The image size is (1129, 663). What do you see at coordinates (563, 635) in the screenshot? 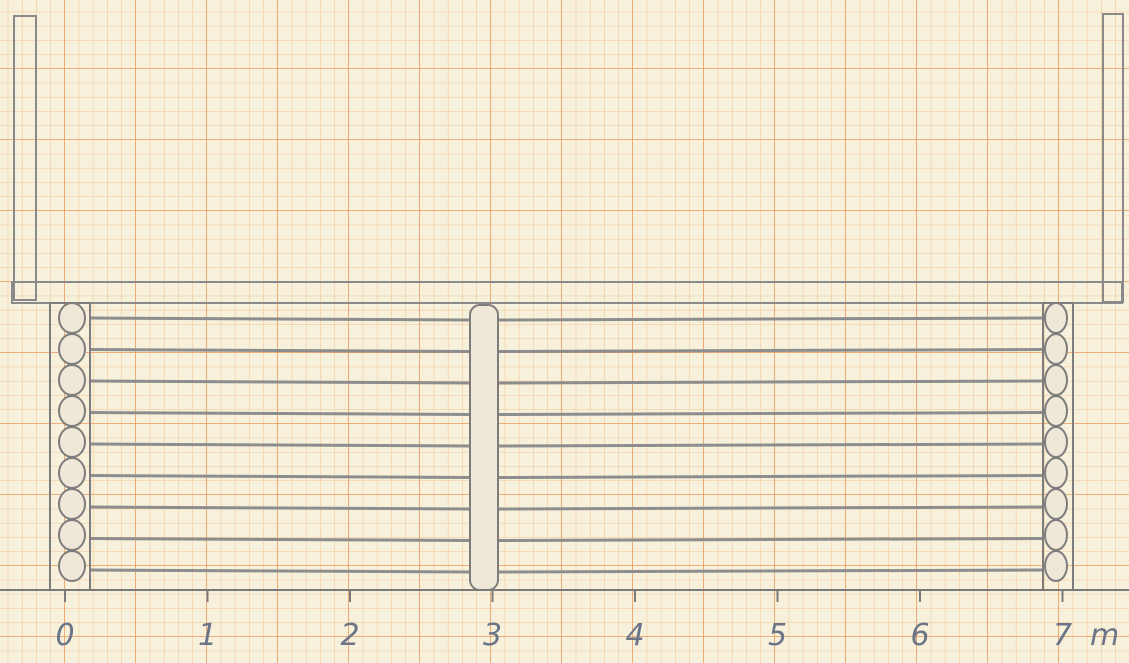
I see `scale-labels: 0 1 2 3 4 5 6 7` at bounding box center [563, 635].